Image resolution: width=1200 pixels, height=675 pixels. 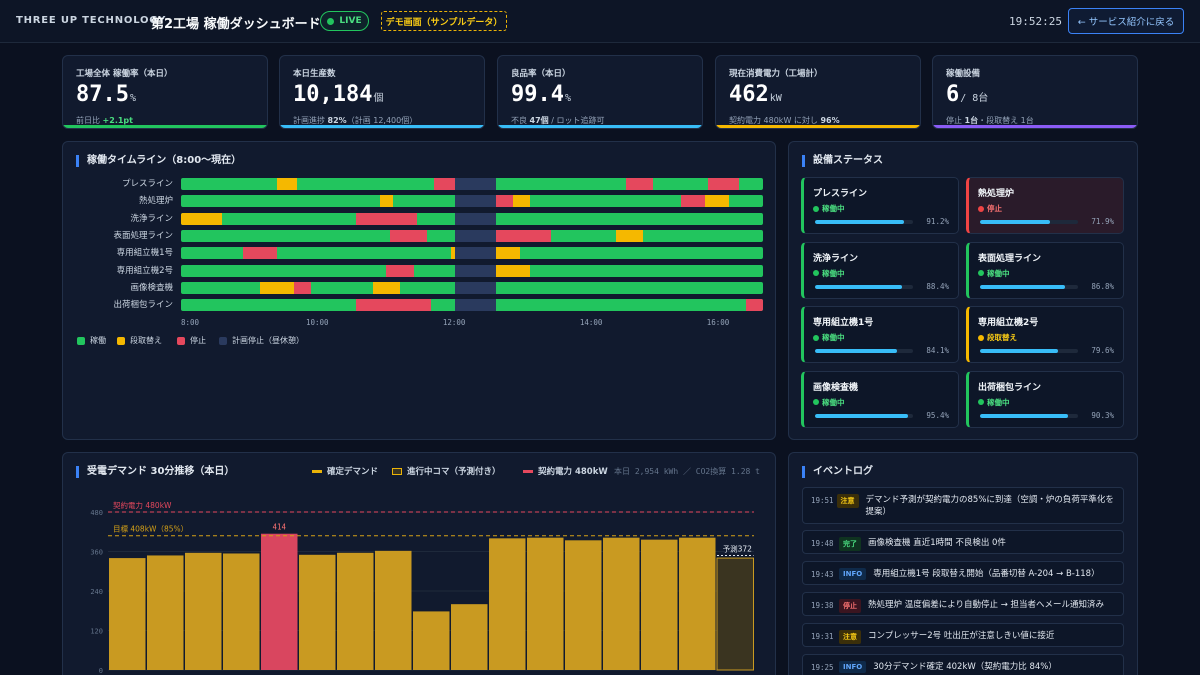 I want to click on event-item: 19:51 注意 デマンド予測が契約電力の85%に到達（空調・炉の負荷平準化を提案）, so click(x=963, y=505).